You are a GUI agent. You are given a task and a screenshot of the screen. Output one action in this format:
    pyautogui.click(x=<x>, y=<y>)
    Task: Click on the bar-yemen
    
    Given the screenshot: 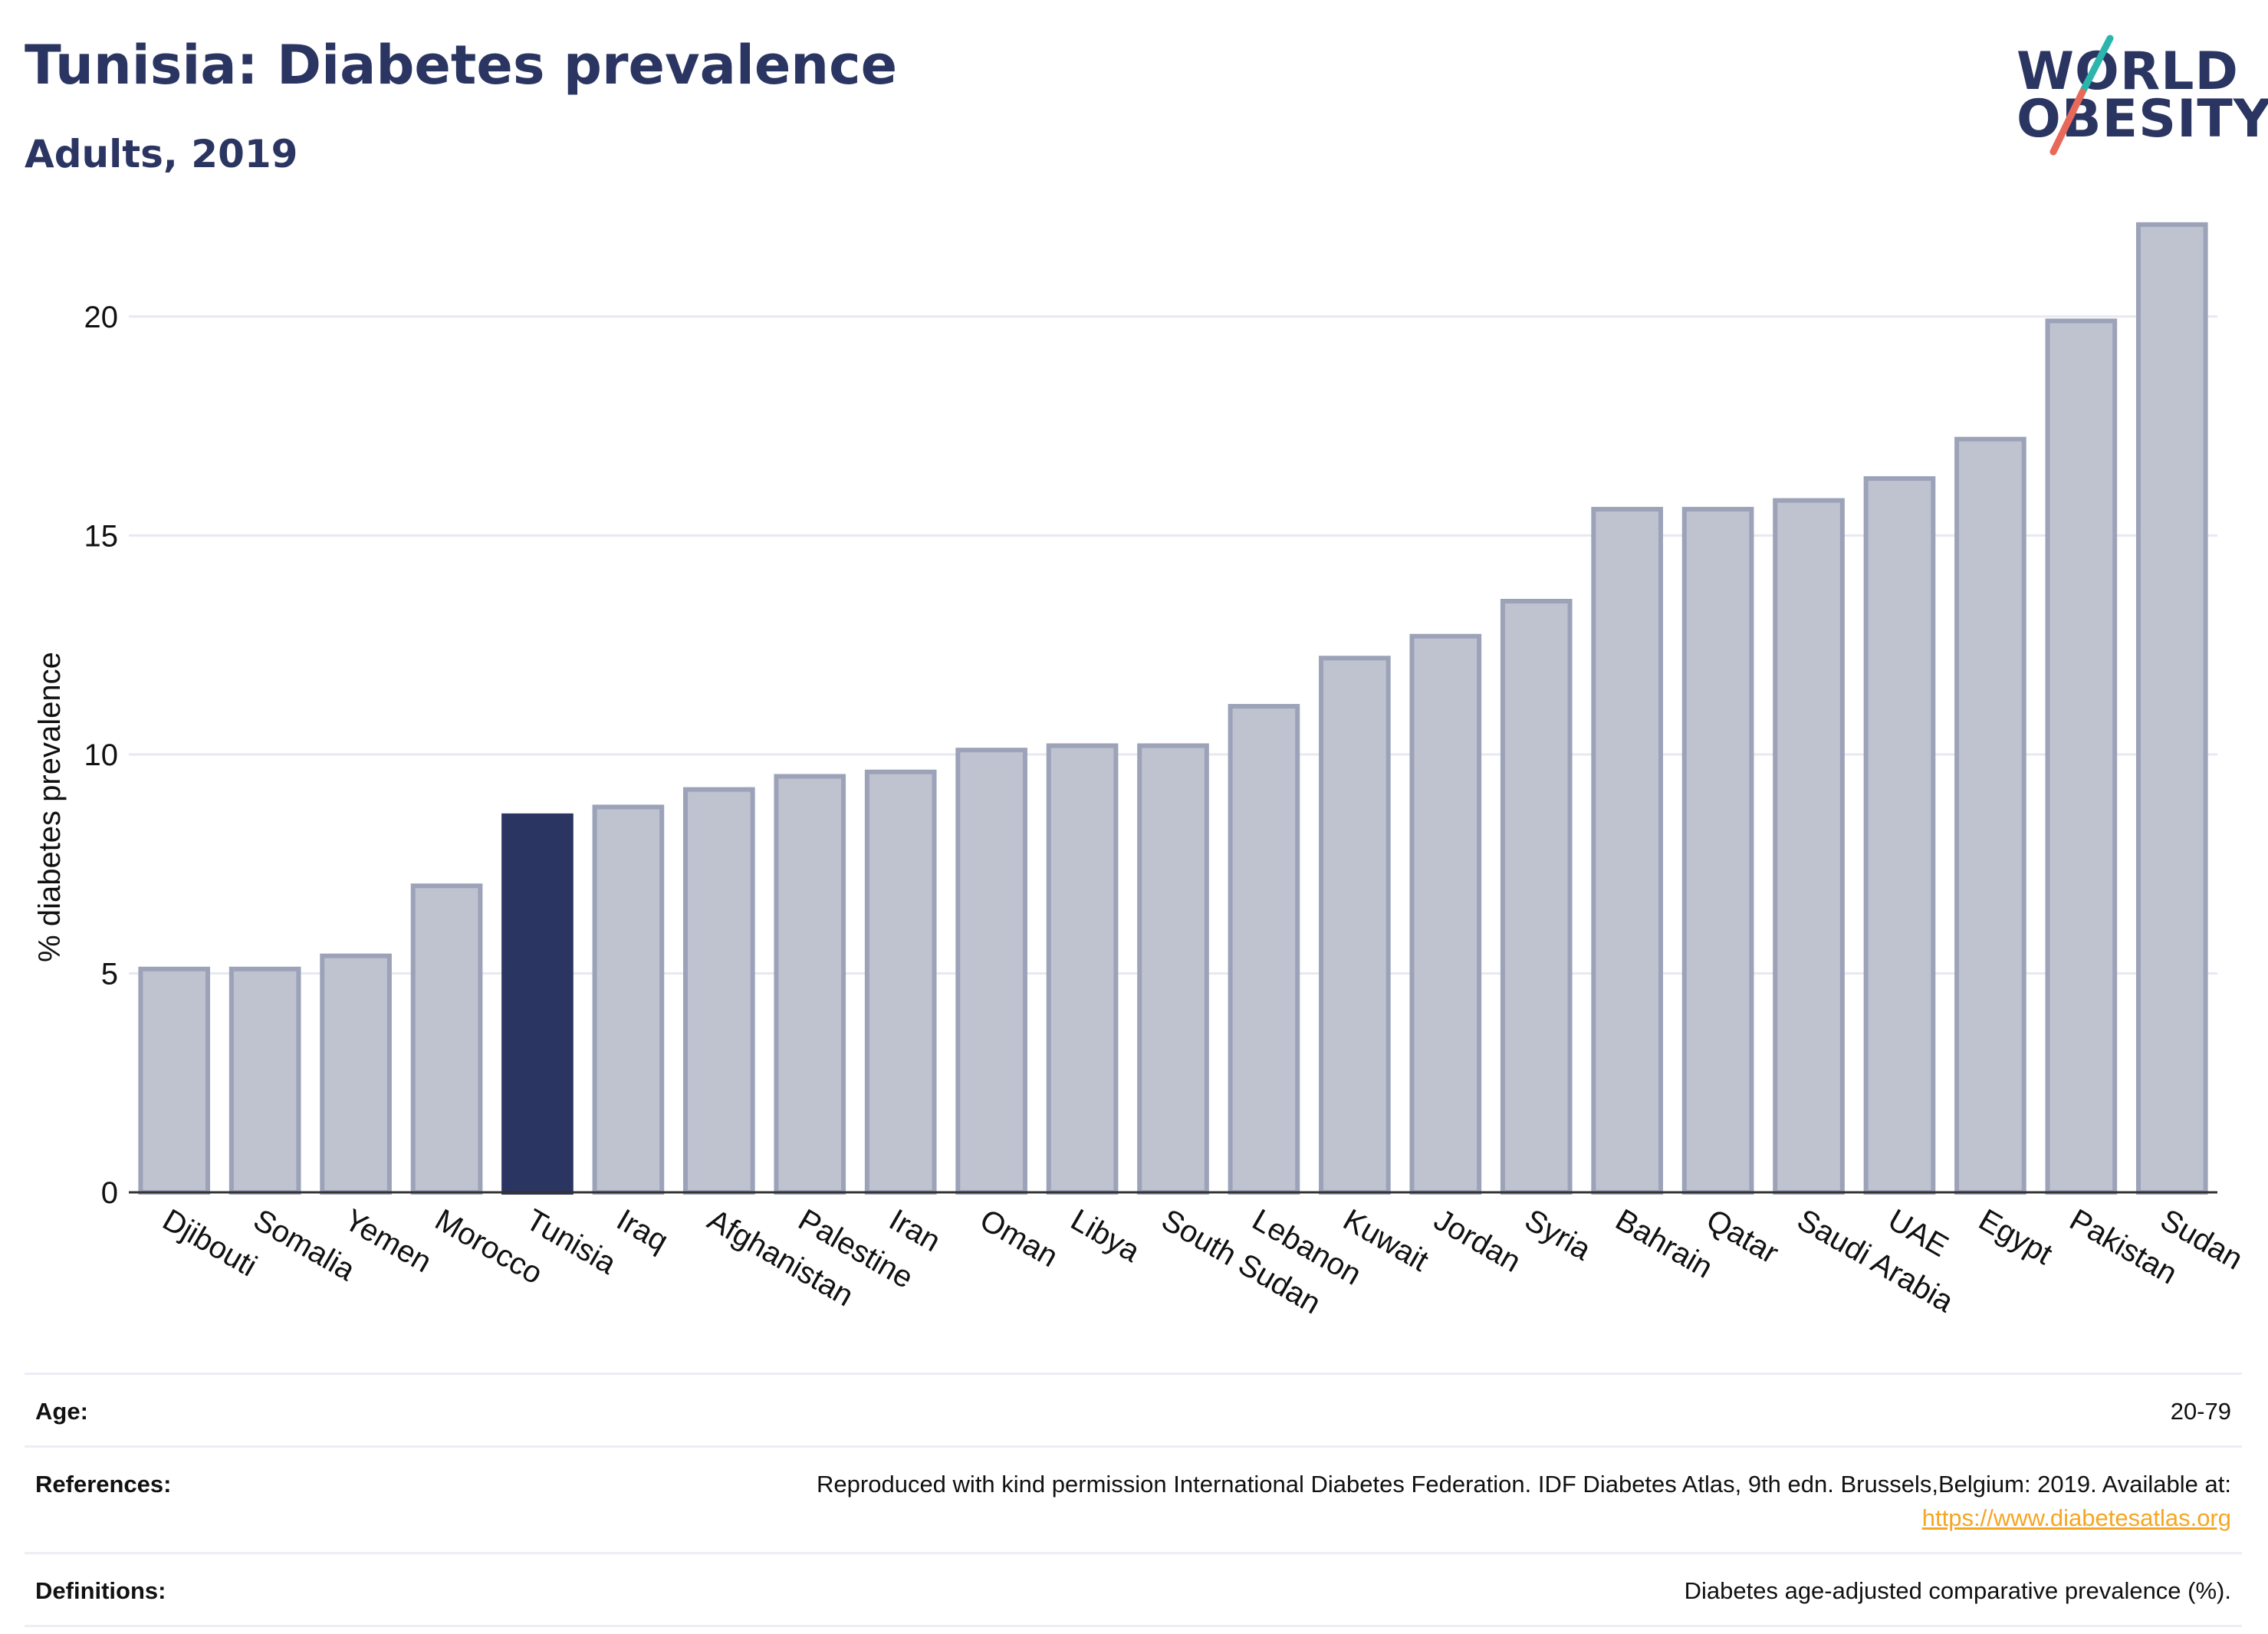 What is the action you would take?
    pyautogui.click(x=356, y=1074)
    